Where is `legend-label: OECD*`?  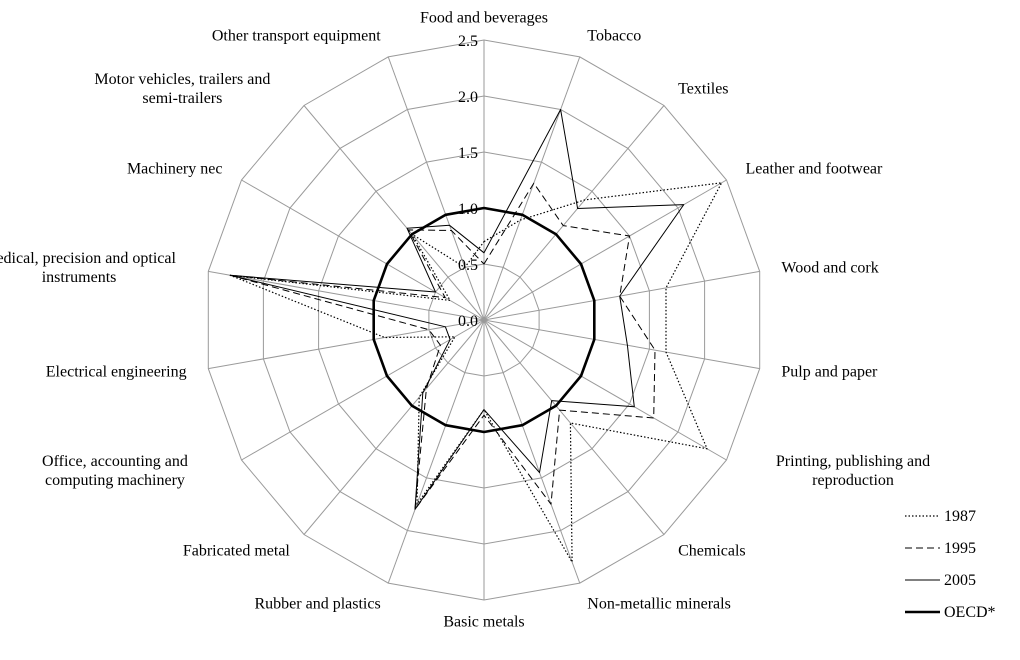 legend-label: OECD* is located at coordinates (970, 612).